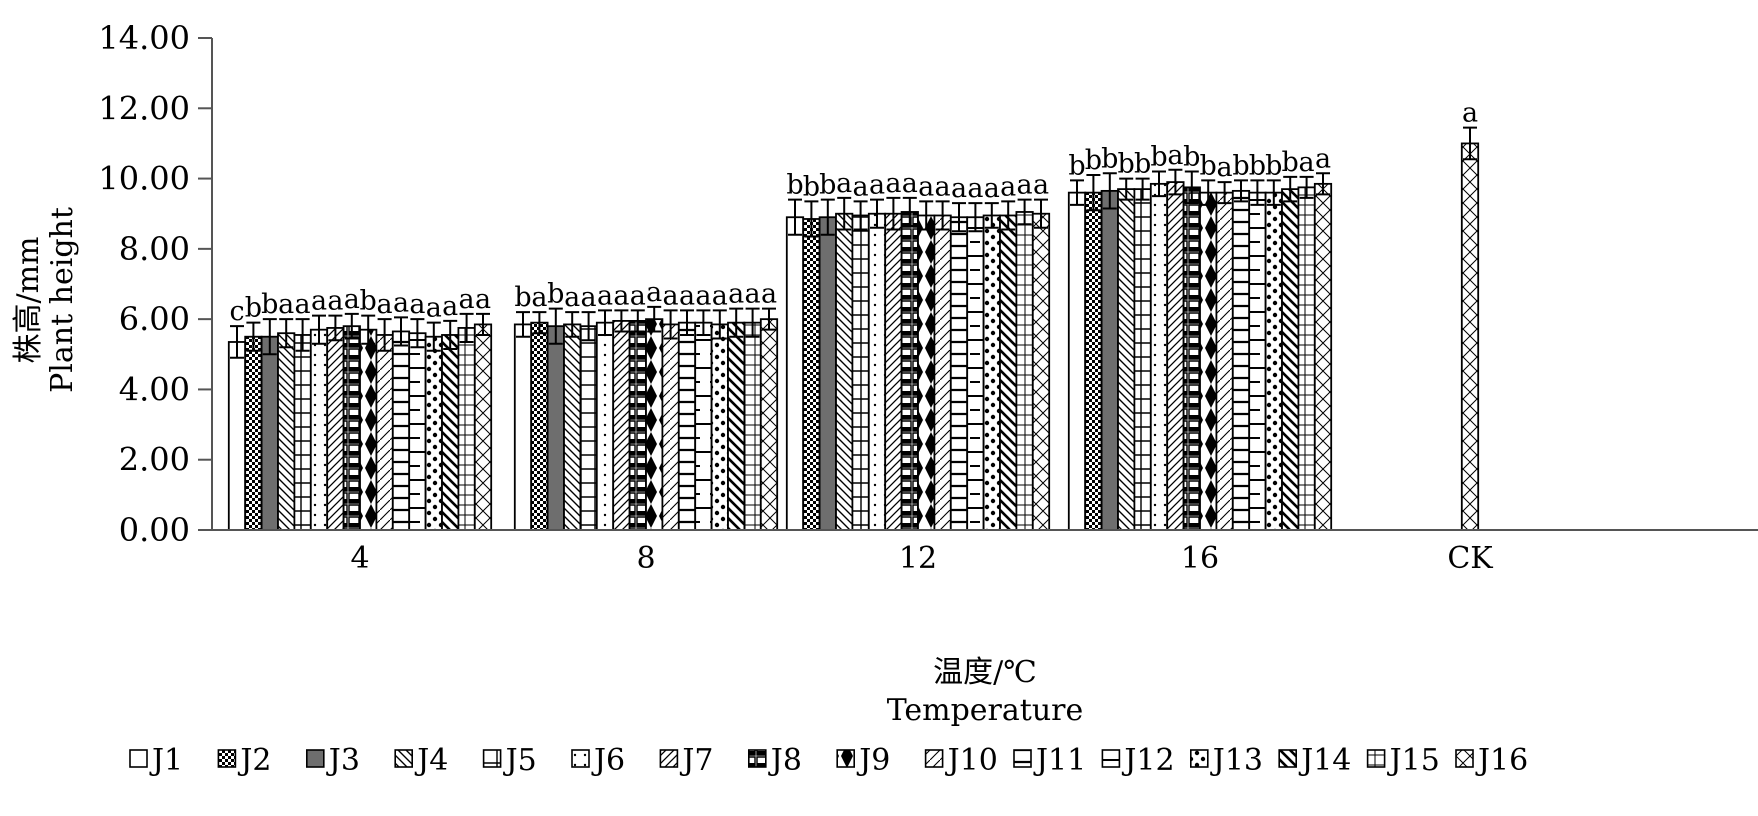 The image size is (1758, 816). What do you see at coordinates (319, 301) in the screenshot?
I see `sig-letter-J6-4: a` at bounding box center [319, 301].